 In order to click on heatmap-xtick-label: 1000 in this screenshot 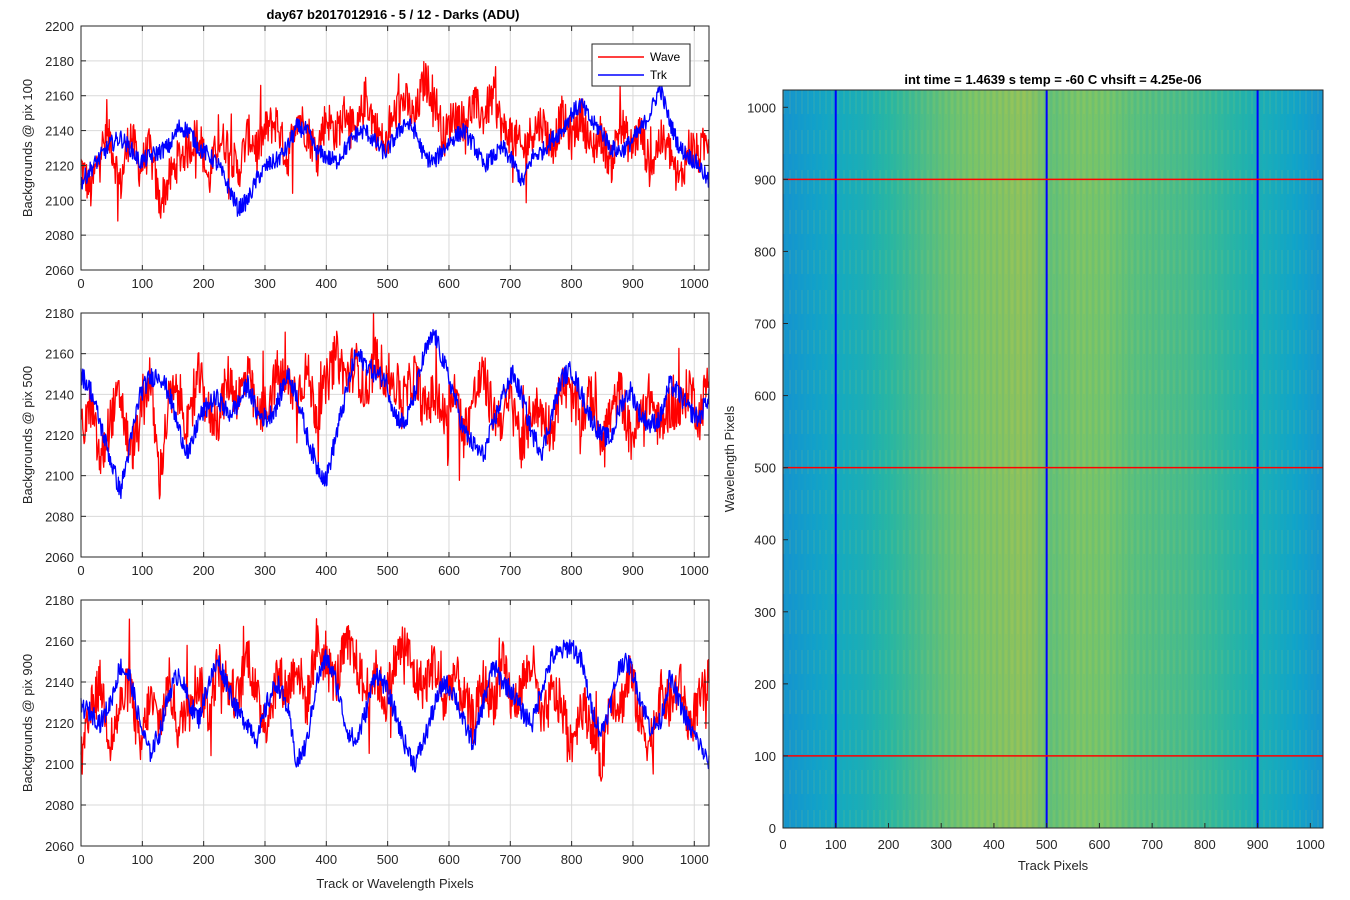, I will do `click(1310, 844)`.